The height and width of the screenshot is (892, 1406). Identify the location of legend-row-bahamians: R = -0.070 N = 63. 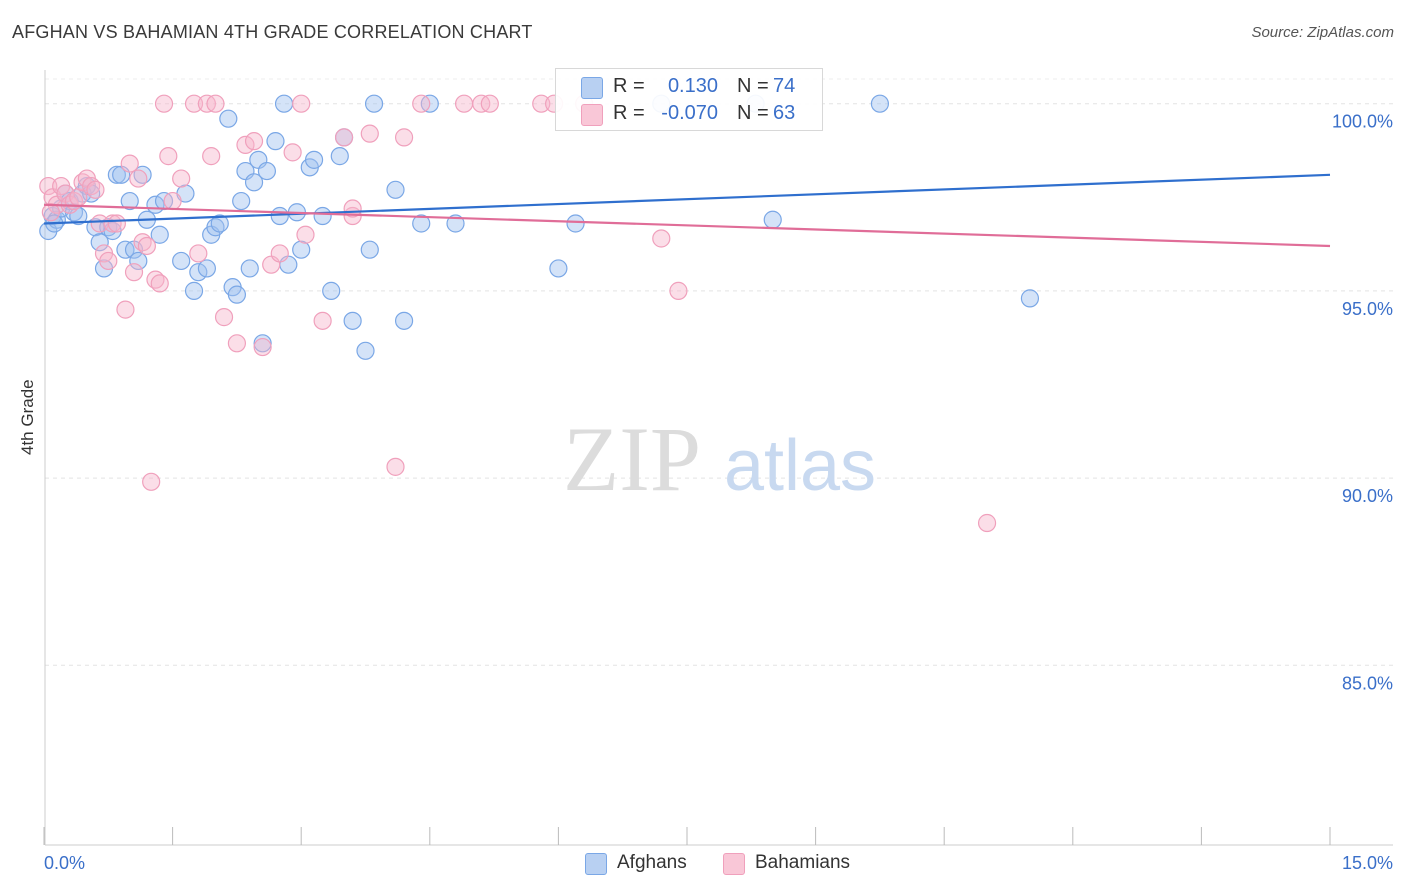
(689, 115).